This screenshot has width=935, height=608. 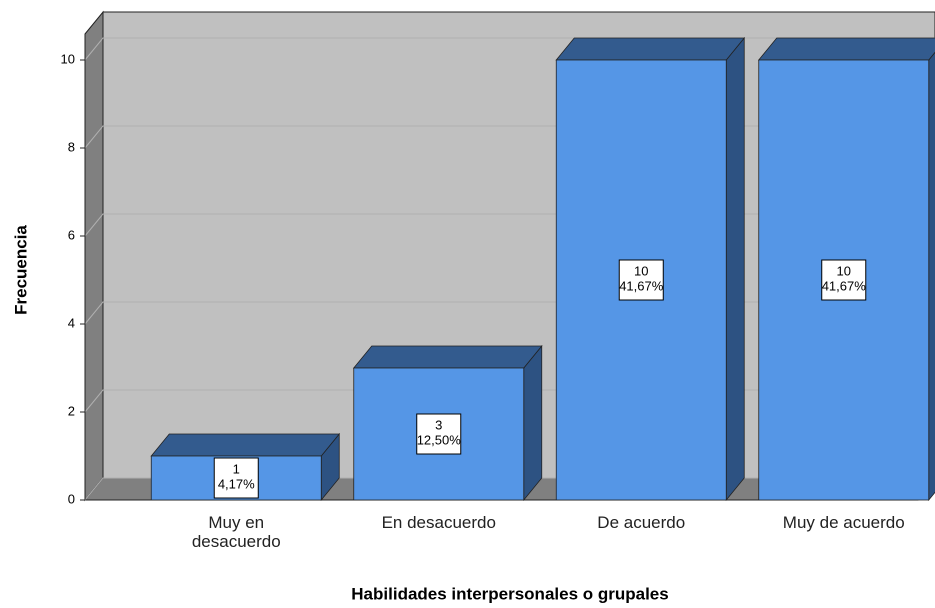 What do you see at coordinates (71, 234) in the screenshot?
I see `y-tick-label: 6` at bounding box center [71, 234].